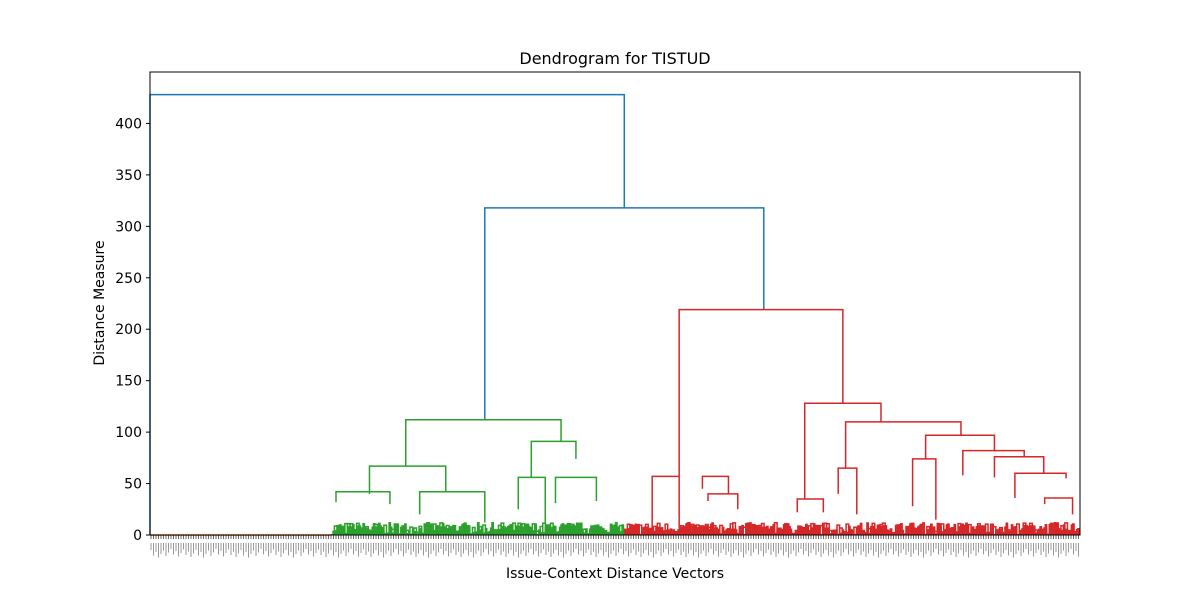  What do you see at coordinates (128, 176) in the screenshot?
I see `y-tick-label: 350` at bounding box center [128, 176].